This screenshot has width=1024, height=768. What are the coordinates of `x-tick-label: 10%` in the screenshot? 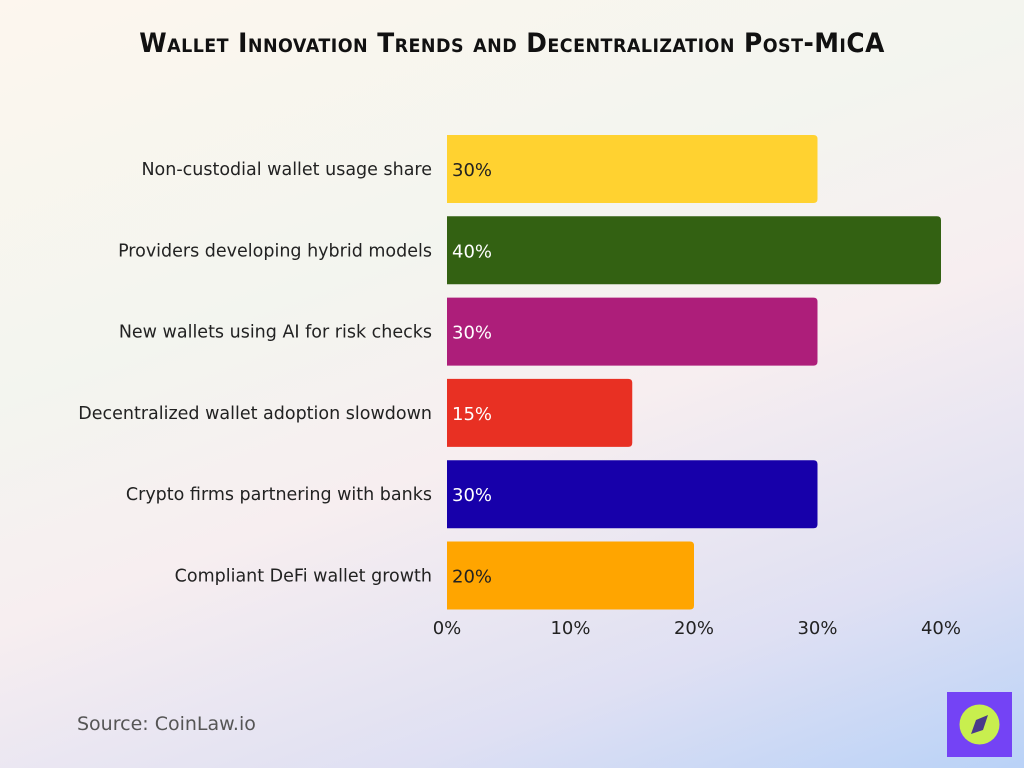 It's located at (570, 628).